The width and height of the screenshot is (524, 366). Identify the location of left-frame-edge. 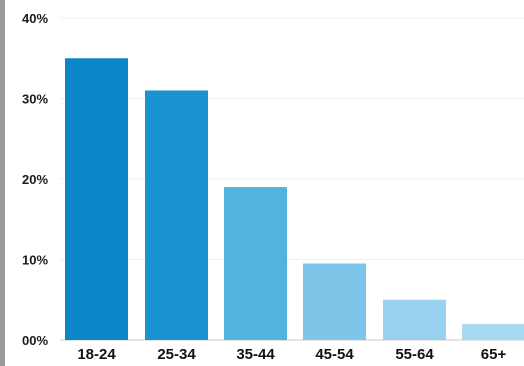
(2, 183).